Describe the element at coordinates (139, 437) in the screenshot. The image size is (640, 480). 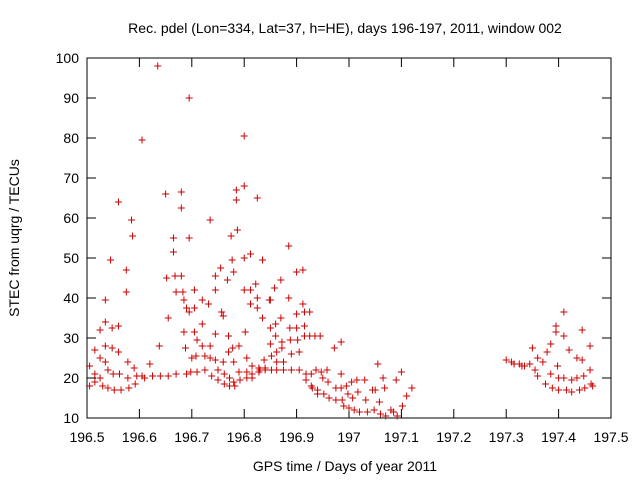
I see `x-tick-label: 196.6` at that location.